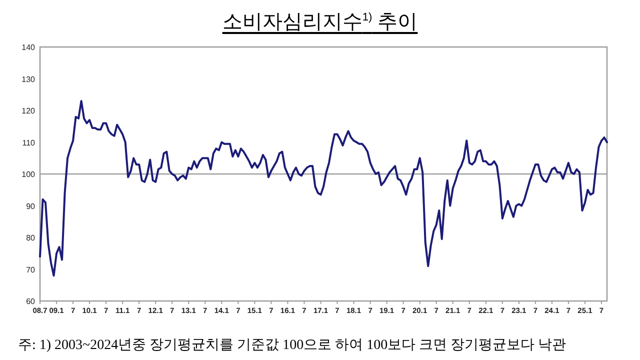 This screenshot has height=360, width=640. Describe the element at coordinates (31, 206) in the screenshot. I see `y-tick-label: 90` at that location.